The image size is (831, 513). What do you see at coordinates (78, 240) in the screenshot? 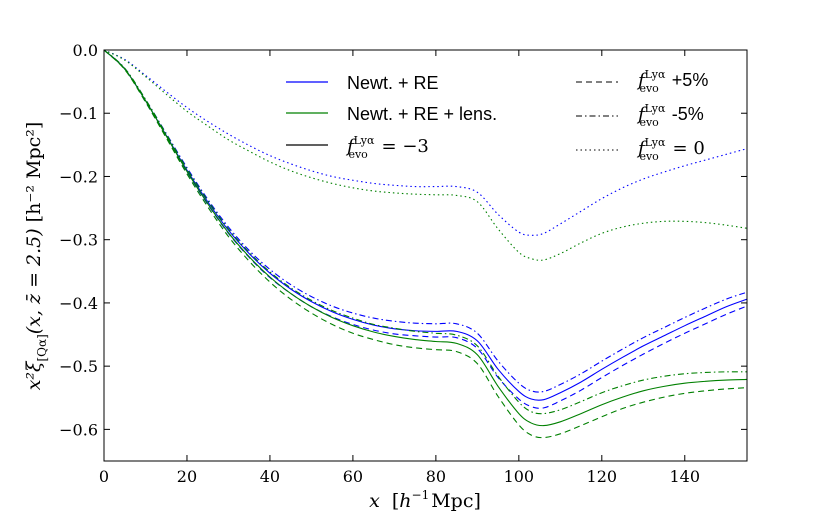
I see `y-tick-label: −0.3` at bounding box center [78, 240].